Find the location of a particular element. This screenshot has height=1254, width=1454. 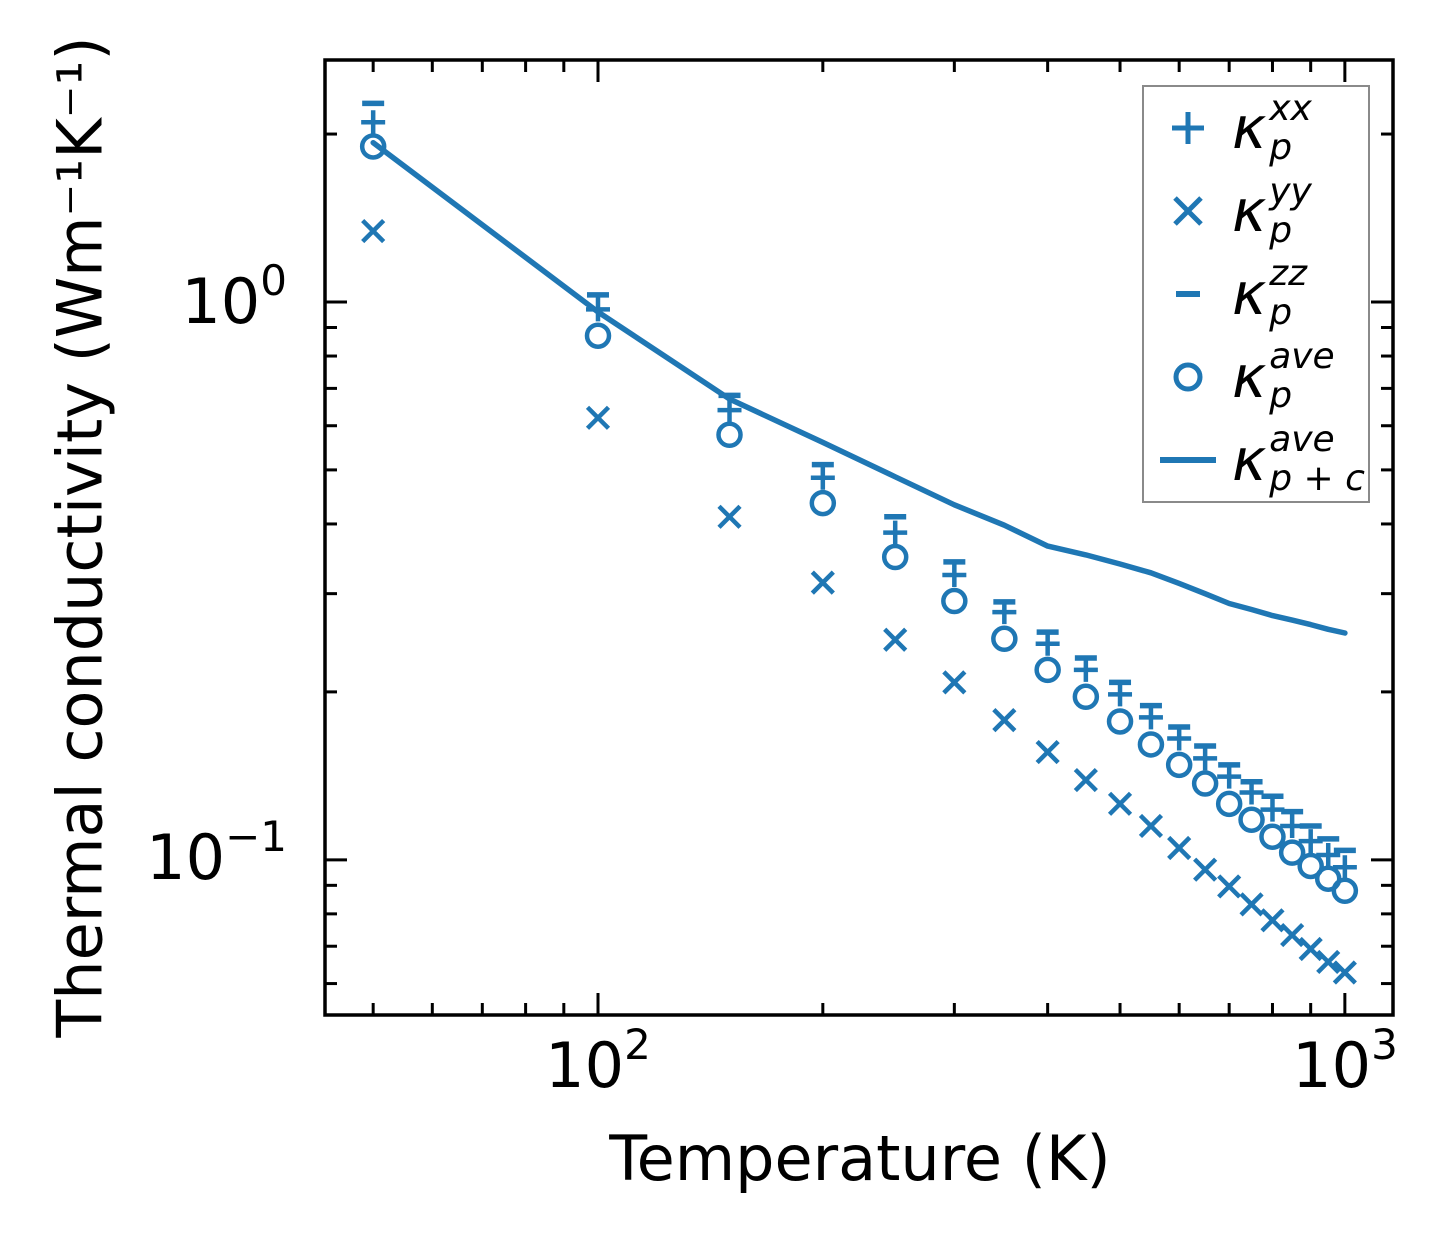

legend-entry-kpc: κ ave p + c is located at coordinates (1256, 459).